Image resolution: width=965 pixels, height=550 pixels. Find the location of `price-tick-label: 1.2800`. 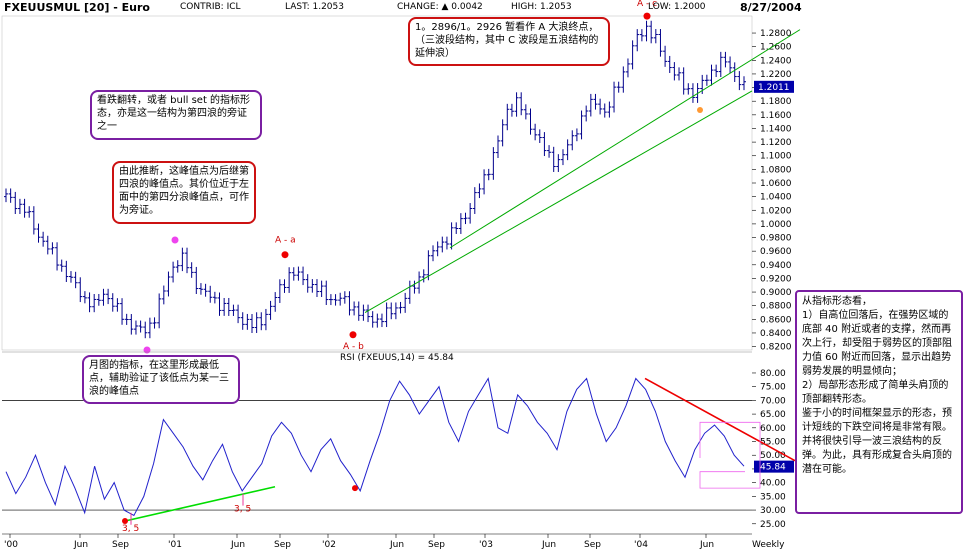

price-tick-label: 1.2800 is located at coordinates (776, 34).